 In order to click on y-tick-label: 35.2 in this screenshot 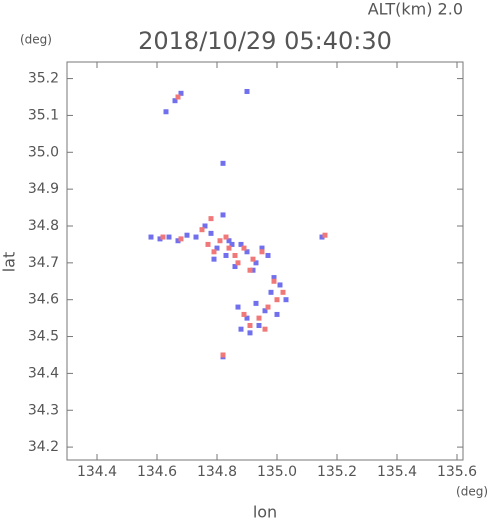, I will do `click(43, 79)`.